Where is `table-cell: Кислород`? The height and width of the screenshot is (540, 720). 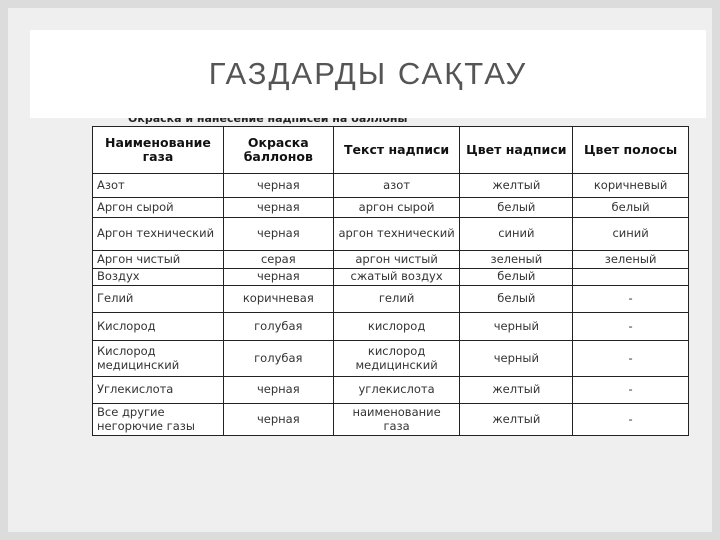 table-cell: Кислород is located at coordinates (158, 326).